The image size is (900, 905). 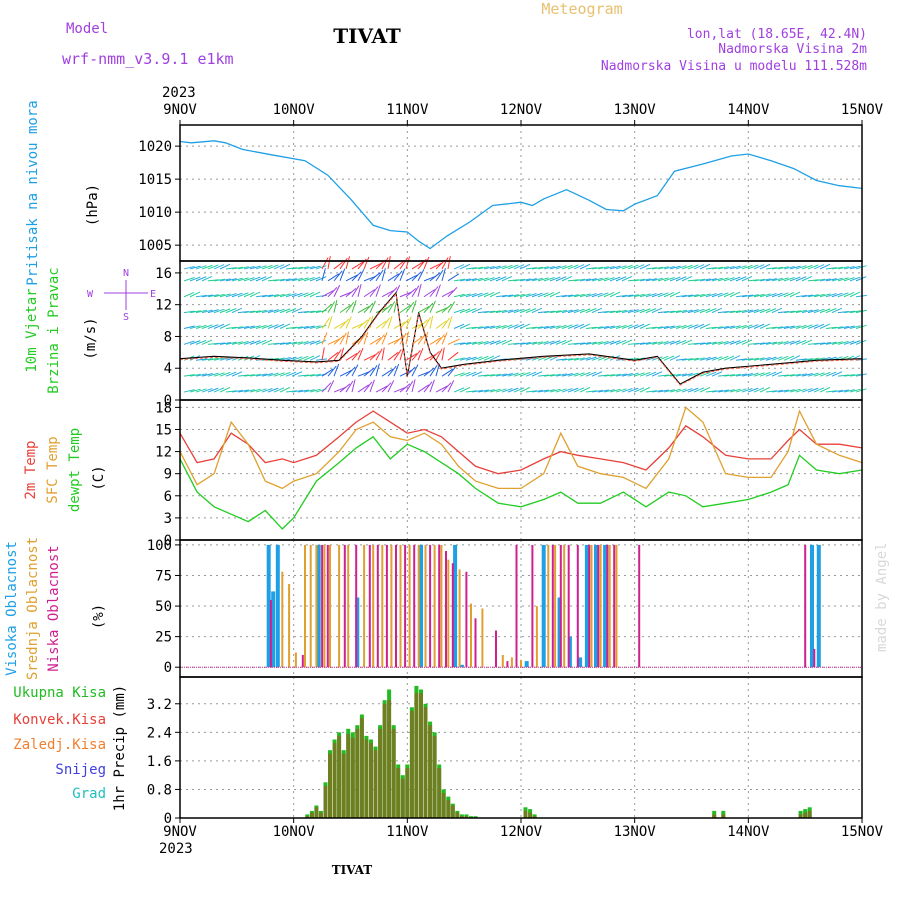 What do you see at coordinates (75, 470) in the screenshot?
I see `panel-label: dewpt Temp` at bounding box center [75, 470].